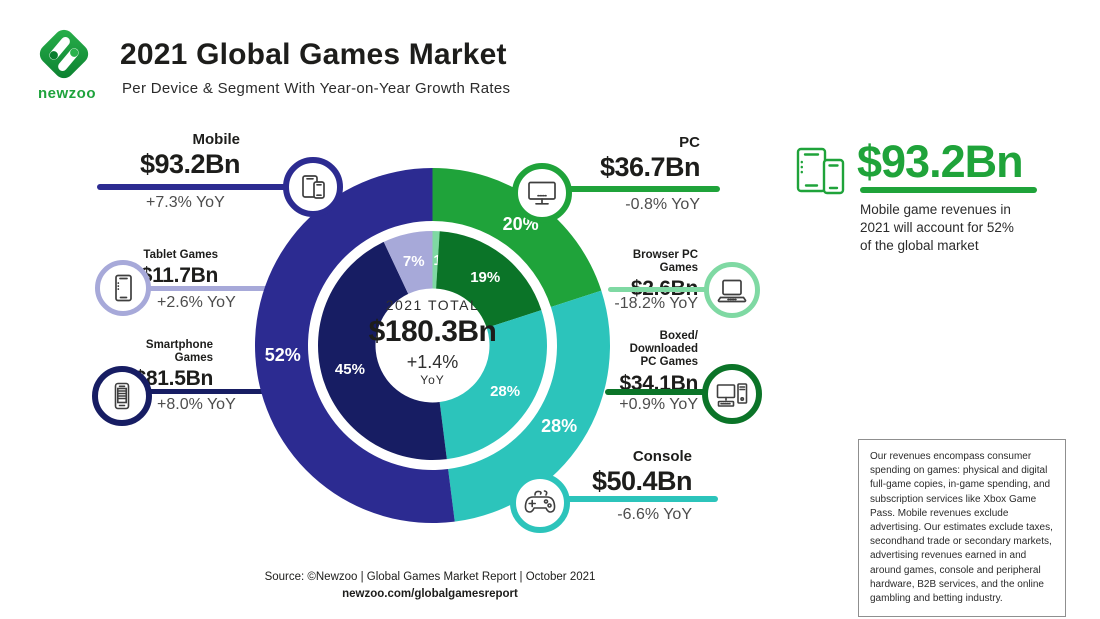 The image size is (1100, 619). What do you see at coordinates (948, 190) in the screenshot?
I see `highlight-underline` at bounding box center [948, 190].